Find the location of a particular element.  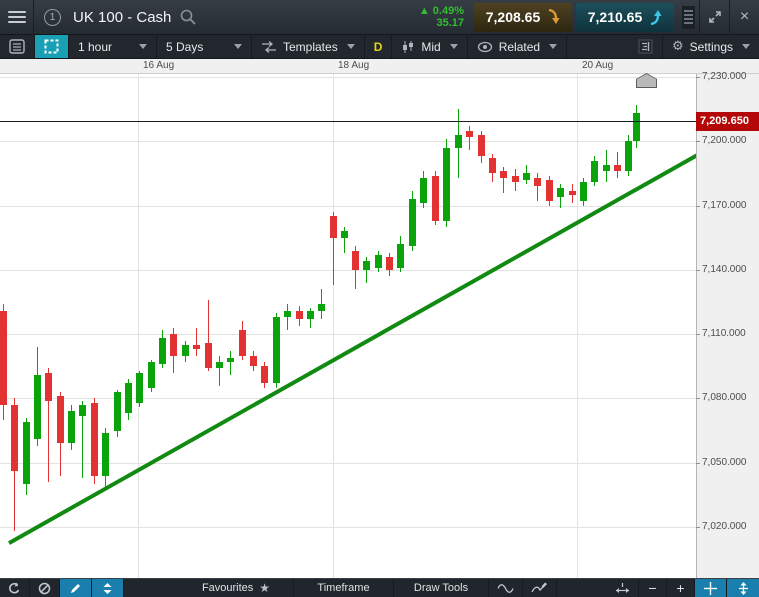

instrument-number-badge: 1 is located at coordinates (52, 17).